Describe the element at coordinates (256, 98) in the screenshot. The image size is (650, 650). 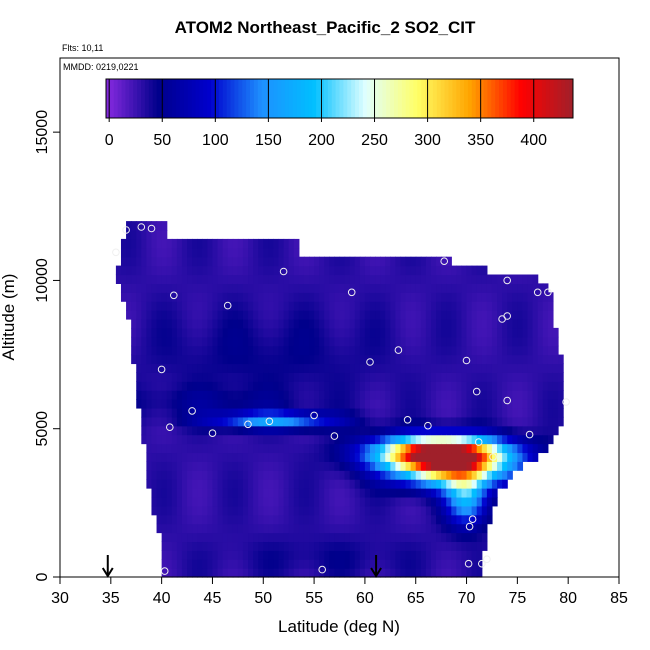
I see `colorbar-segment` at that location.